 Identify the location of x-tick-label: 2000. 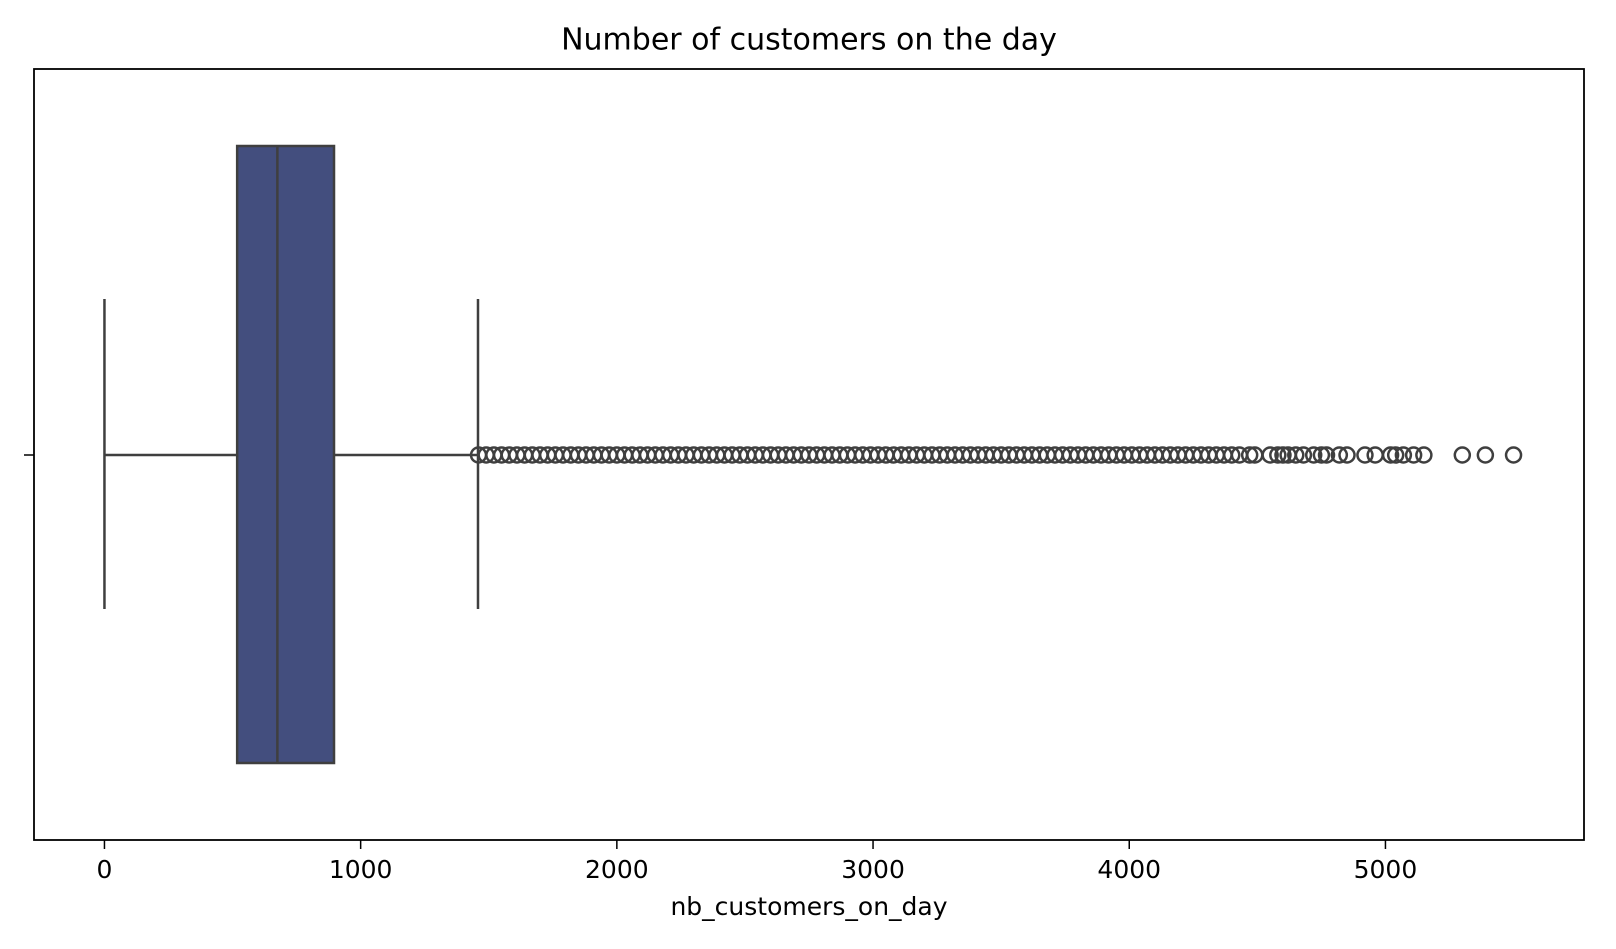
(617, 869).